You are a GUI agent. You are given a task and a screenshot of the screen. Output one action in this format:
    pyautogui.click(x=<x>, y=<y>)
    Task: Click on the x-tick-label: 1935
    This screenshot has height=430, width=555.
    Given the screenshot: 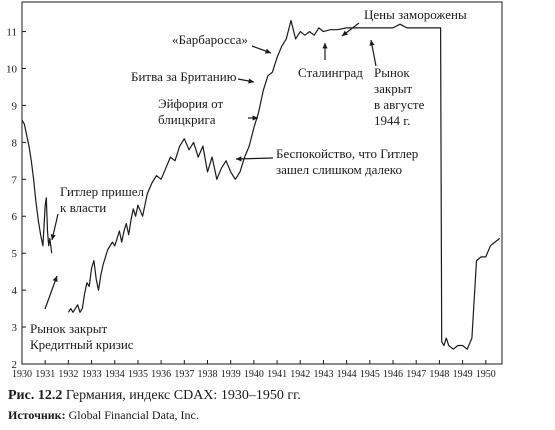 What is the action you would take?
    pyautogui.click(x=138, y=374)
    